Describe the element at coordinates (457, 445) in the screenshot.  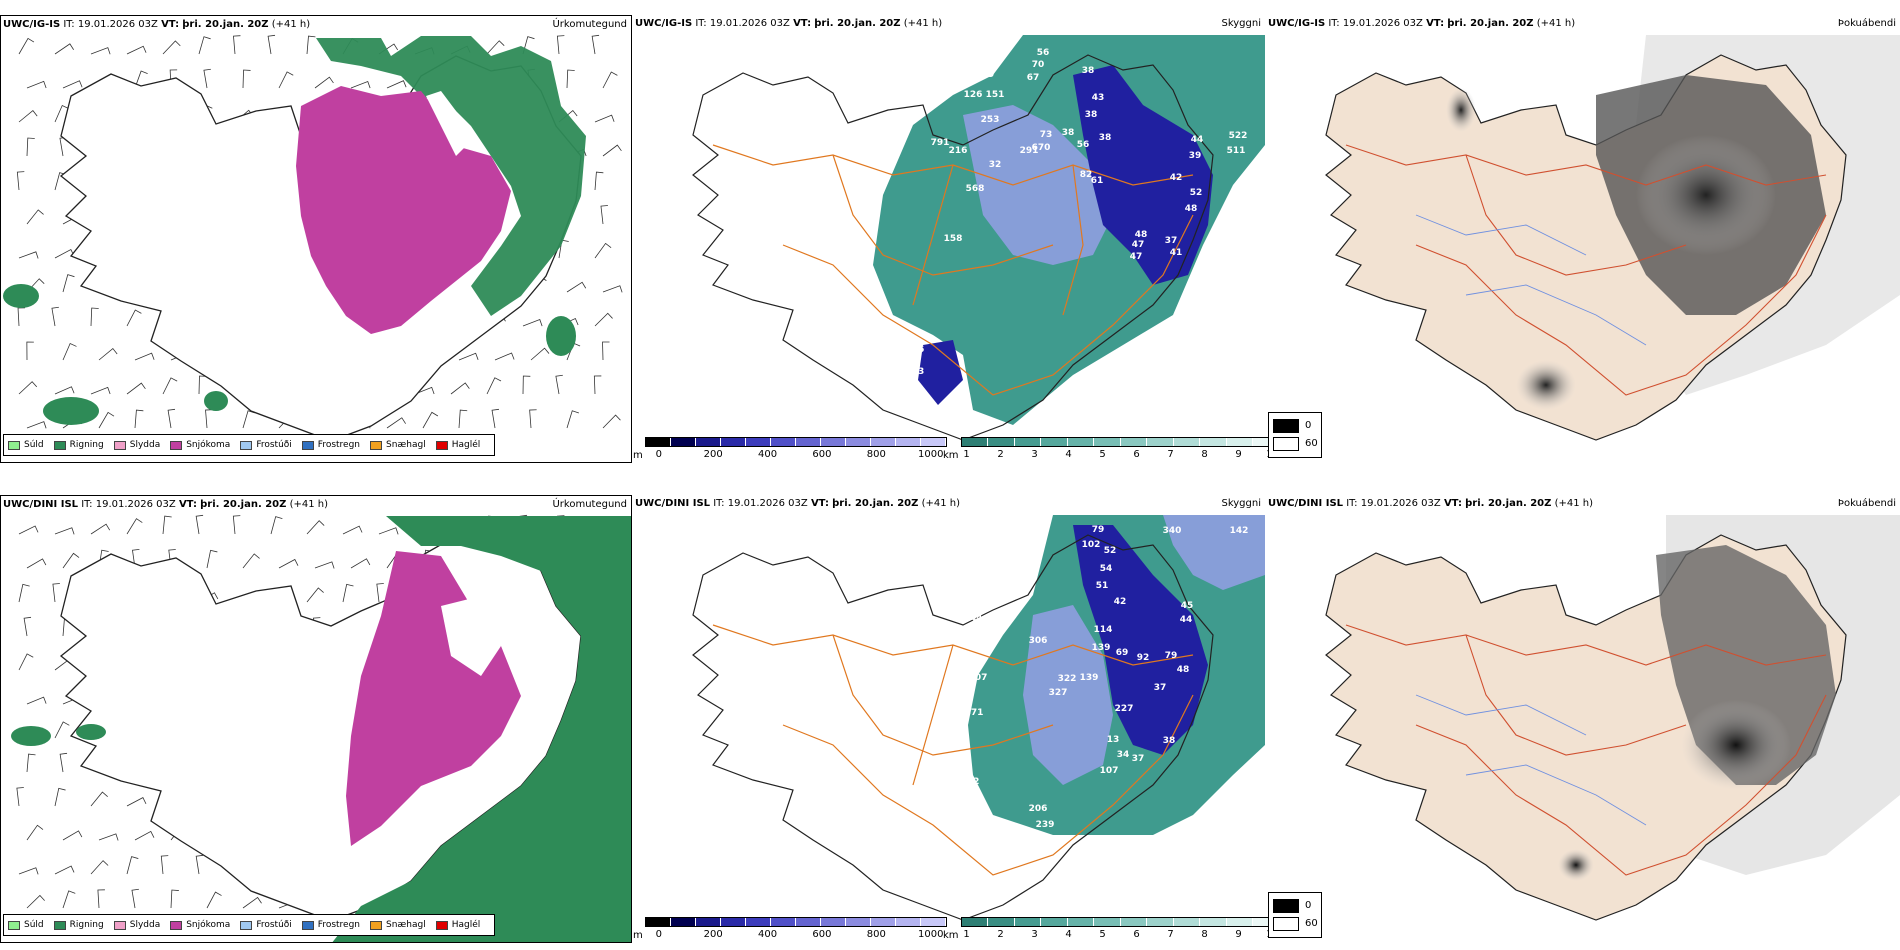
I see `legend-item: Haglél` at that location.